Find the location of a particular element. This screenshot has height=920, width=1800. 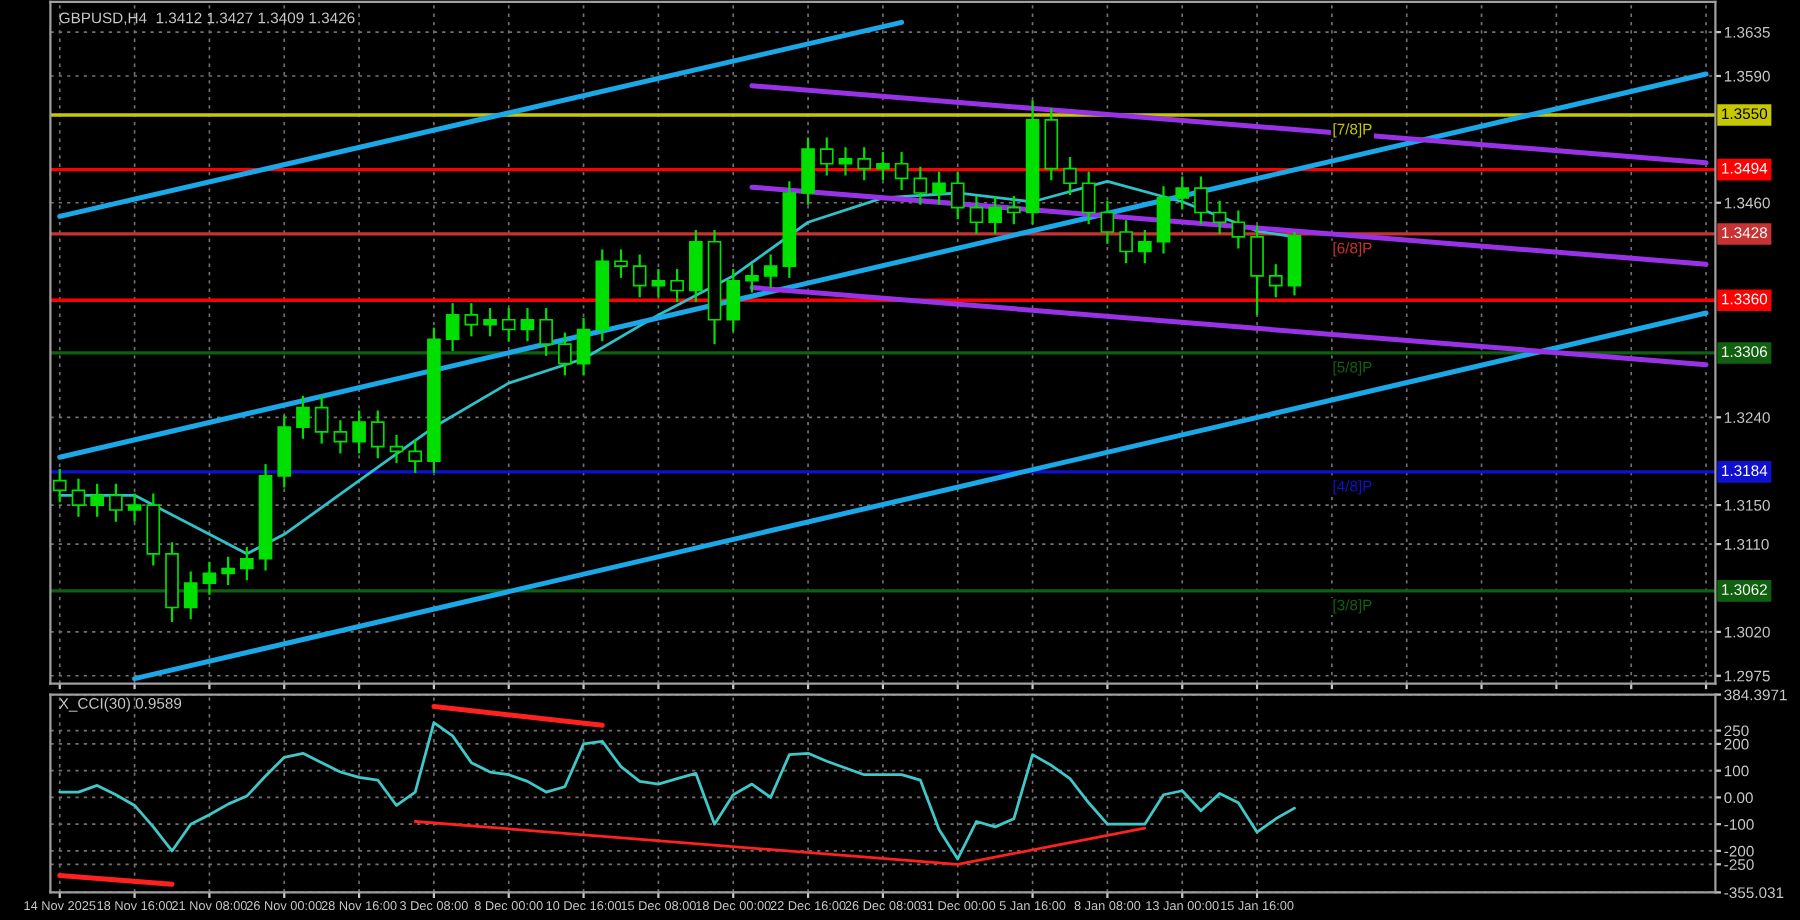

line-series is located at coordinates (677, 791).